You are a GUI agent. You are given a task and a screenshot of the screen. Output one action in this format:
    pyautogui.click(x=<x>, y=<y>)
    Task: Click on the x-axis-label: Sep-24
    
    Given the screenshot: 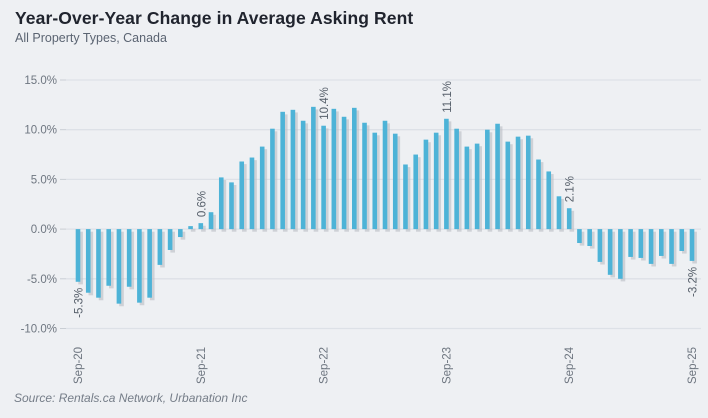 What is the action you would take?
    pyautogui.click(x=570, y=365)
    